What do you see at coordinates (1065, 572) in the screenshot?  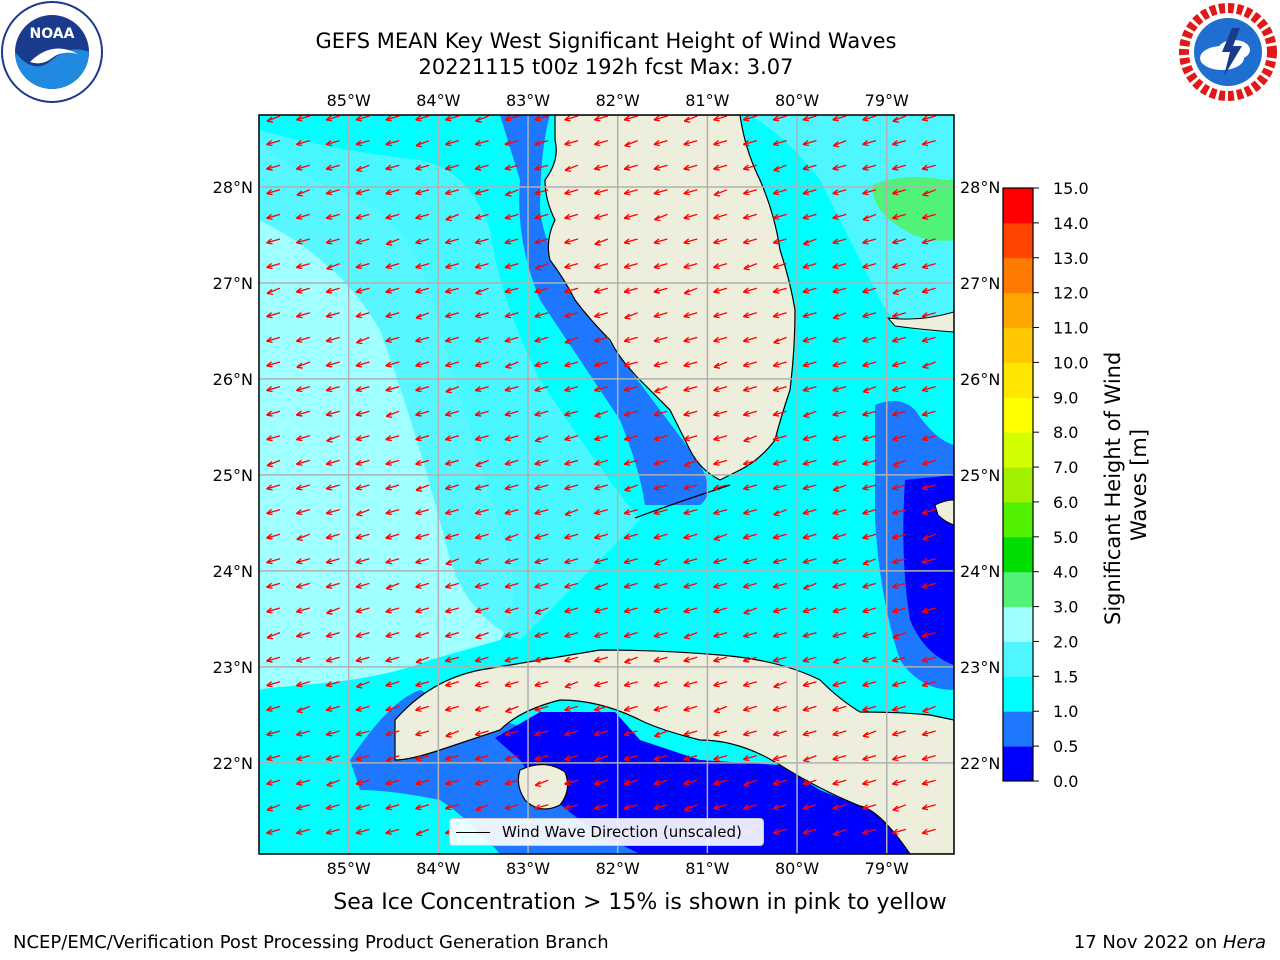 I see `colorbar-tick-label: 4.0` at bounding box center [1065, 572].